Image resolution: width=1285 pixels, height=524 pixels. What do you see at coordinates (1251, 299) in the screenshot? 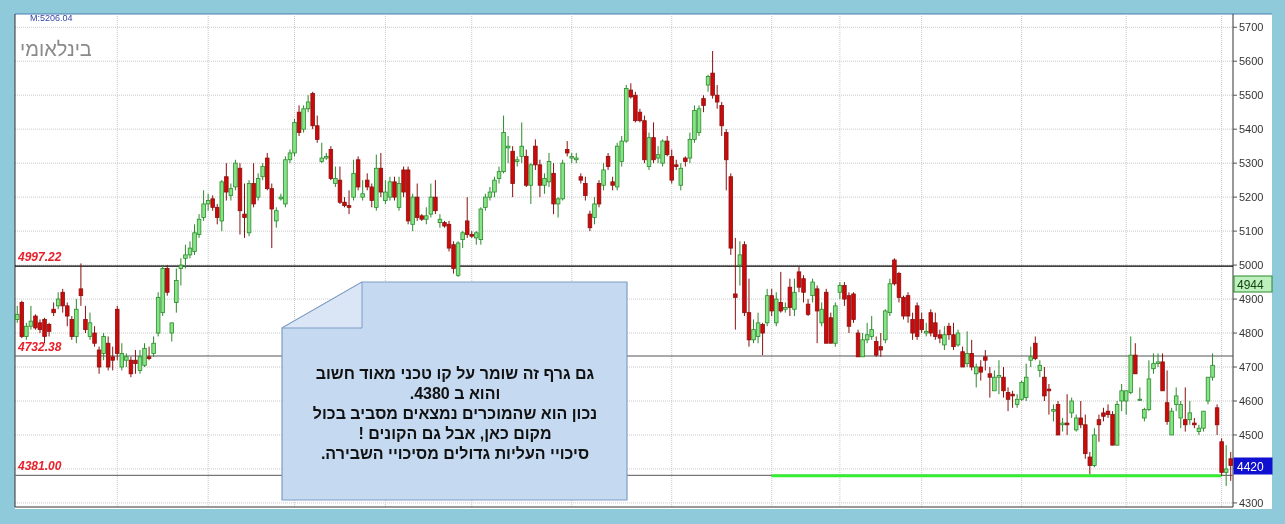
I see `y-tick-label: 4900` at bounding box center [1251, 299].